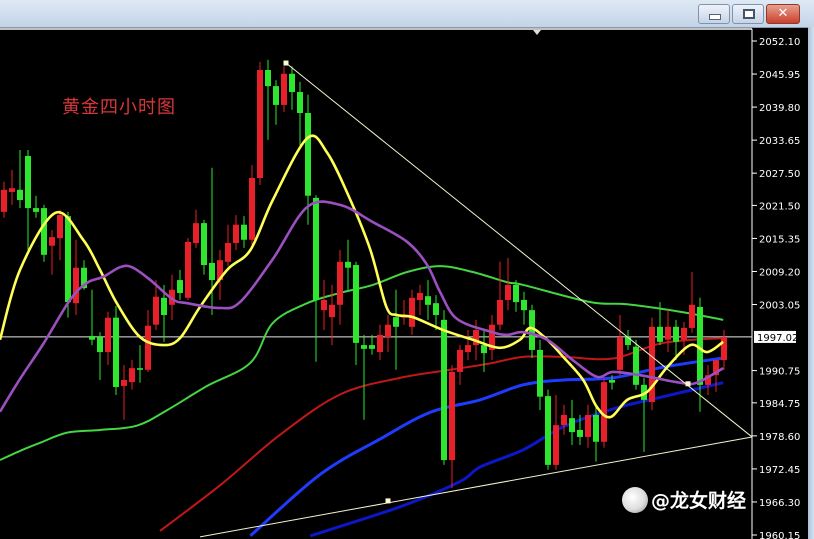  Describe the element at coordinates (407, 14) in the screenshot. I see `window-titlebar: ✕` at that location.